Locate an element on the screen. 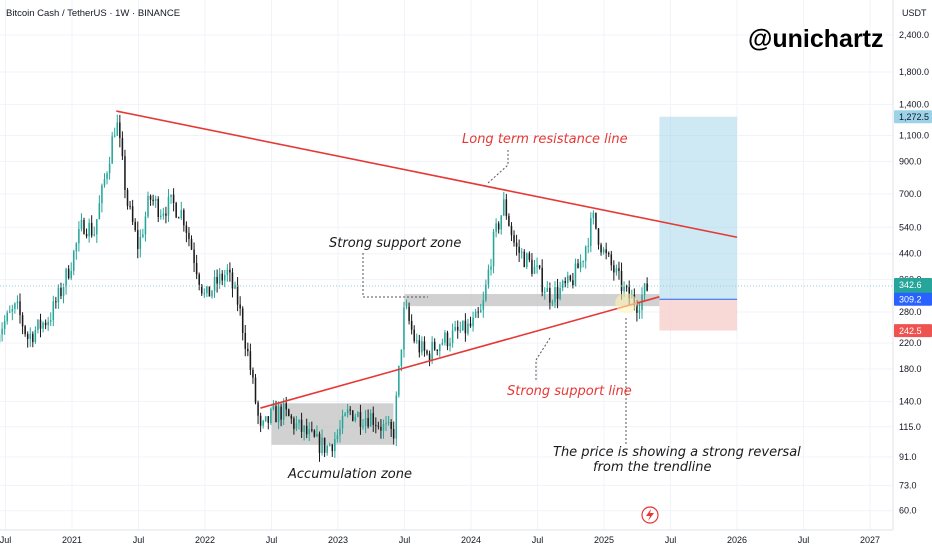 Image resolution: width=932 pixels, height=550 pixels. time-axis-tick: 2021 is located at coordinates (72, 540).